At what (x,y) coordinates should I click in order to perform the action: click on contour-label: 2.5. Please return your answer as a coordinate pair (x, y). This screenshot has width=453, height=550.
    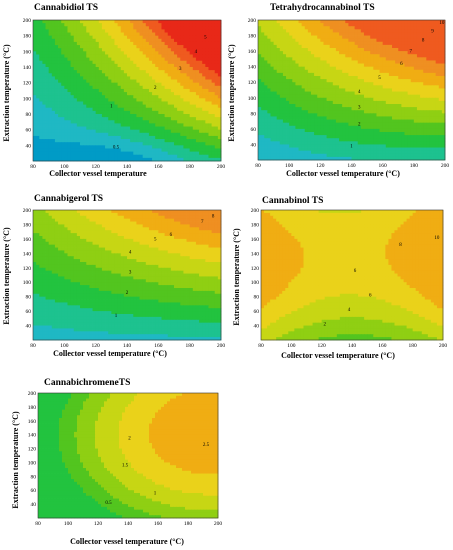
    Looking at the image, I should click on (206, 445).